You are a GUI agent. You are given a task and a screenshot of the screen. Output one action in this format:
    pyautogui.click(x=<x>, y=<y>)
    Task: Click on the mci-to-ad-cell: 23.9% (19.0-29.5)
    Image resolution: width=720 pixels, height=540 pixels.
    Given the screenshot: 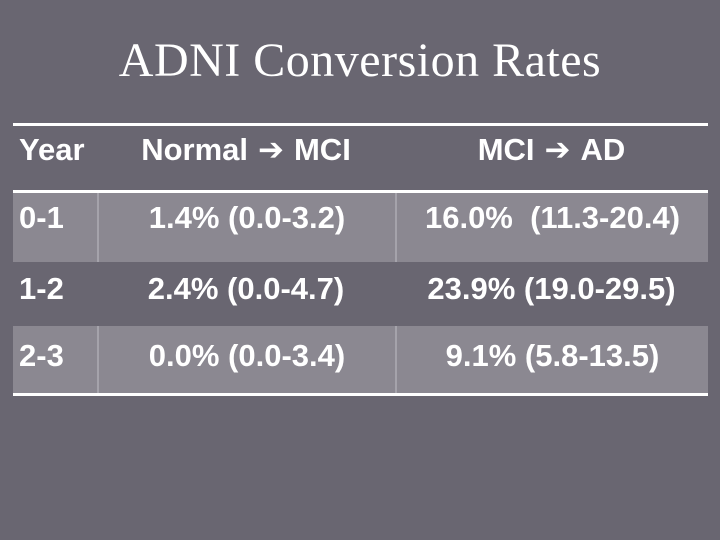 What is the action you would take?
    pyautogui.click(x=551, y=294)
    